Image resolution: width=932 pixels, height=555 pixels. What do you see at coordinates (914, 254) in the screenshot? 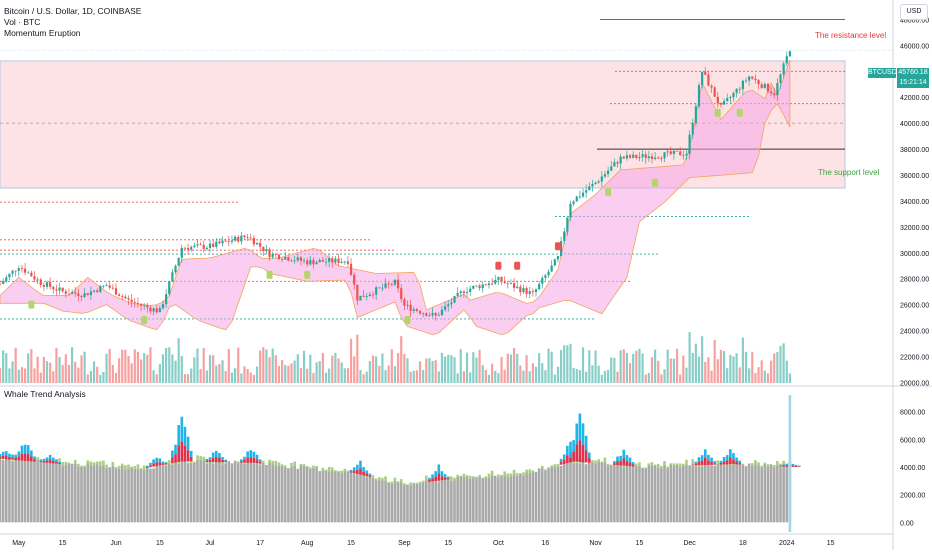
I see `y-tick-label: 30000.00` at bounding box center [914, 254].